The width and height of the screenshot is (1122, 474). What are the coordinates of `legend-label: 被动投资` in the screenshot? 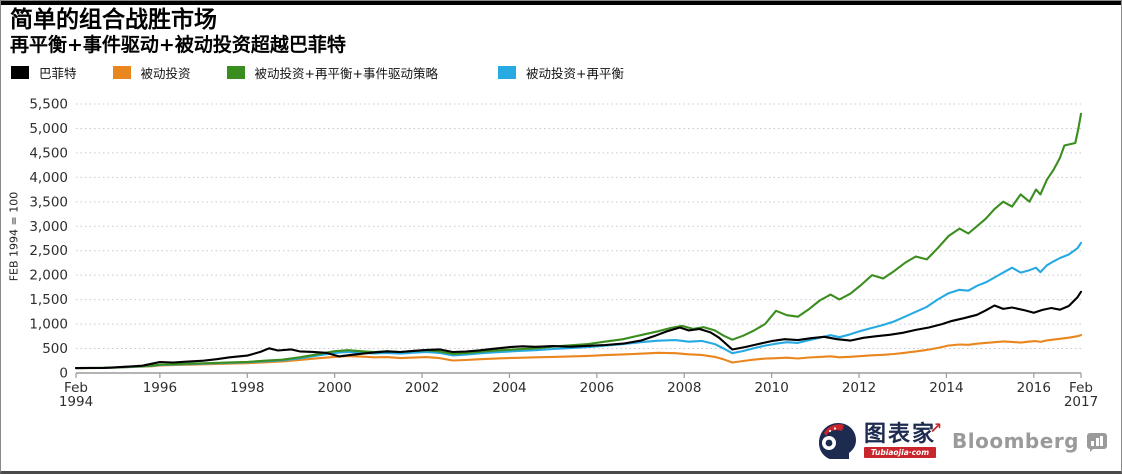 It's located at (165, 73).